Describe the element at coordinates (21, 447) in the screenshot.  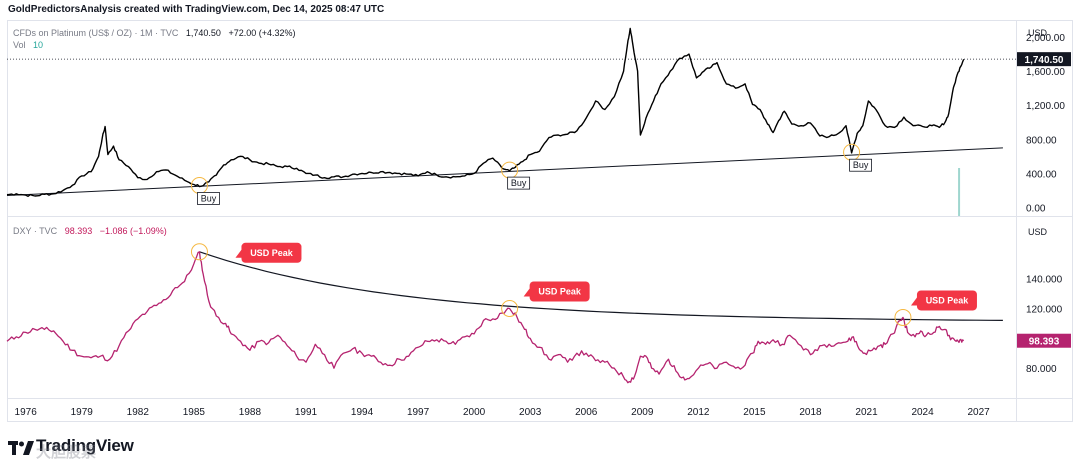
I see `tradingview-logo-icon` at that location.